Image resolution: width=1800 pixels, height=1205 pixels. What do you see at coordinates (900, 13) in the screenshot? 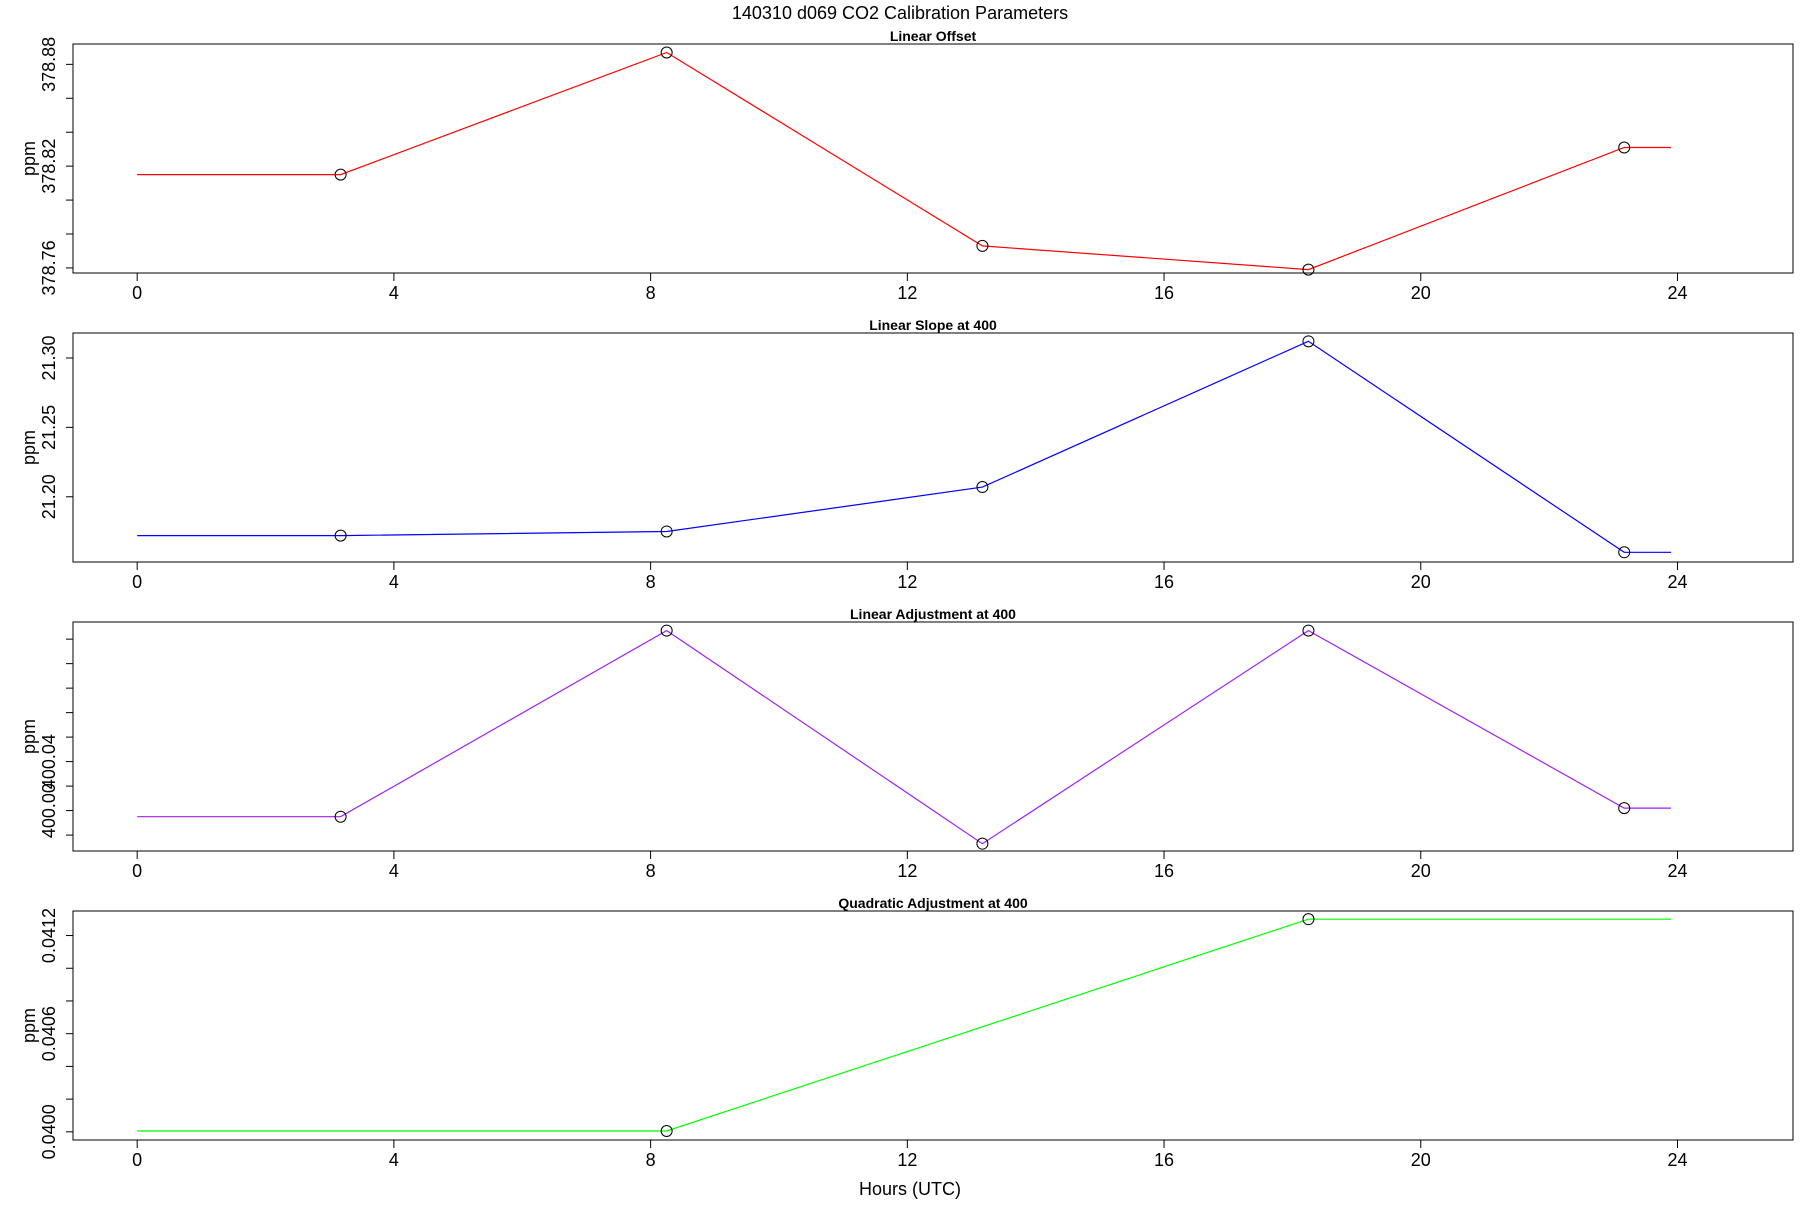
I see `figure-title: 140310 d069 CO2 Calibration Parameters` at bounding box center [900, 13].